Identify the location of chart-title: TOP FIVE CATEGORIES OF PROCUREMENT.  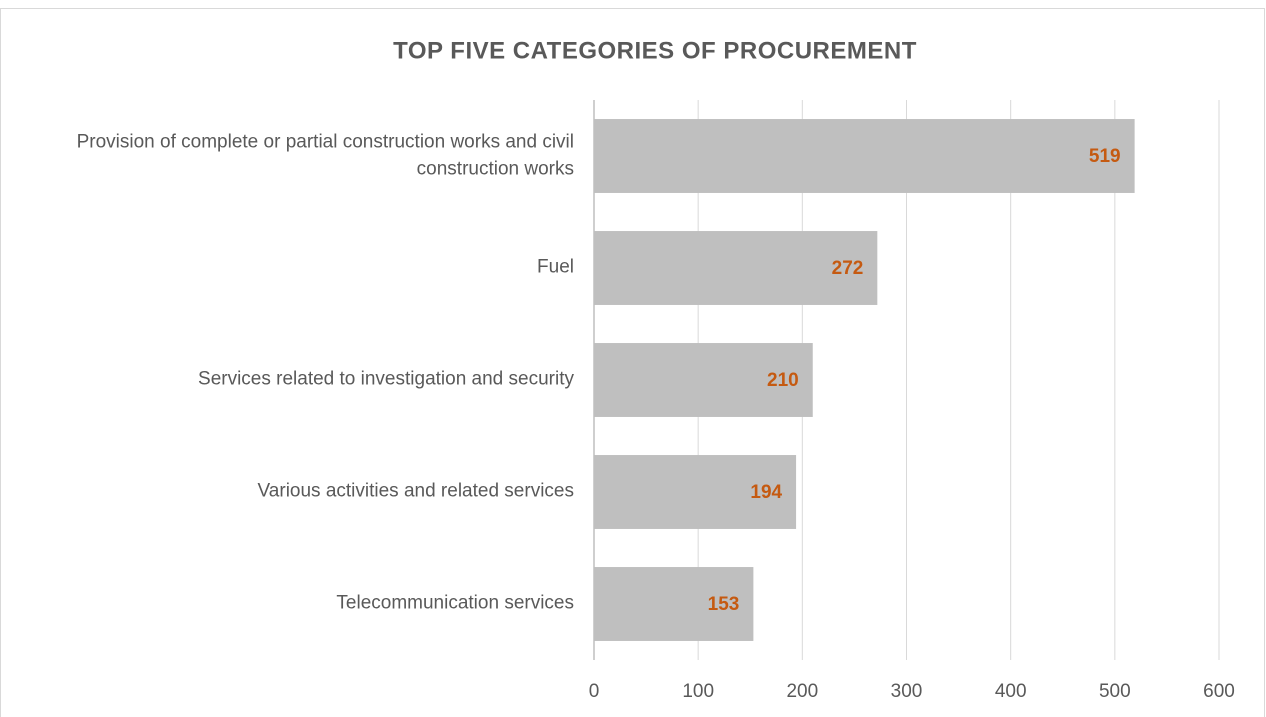
(655, 50).